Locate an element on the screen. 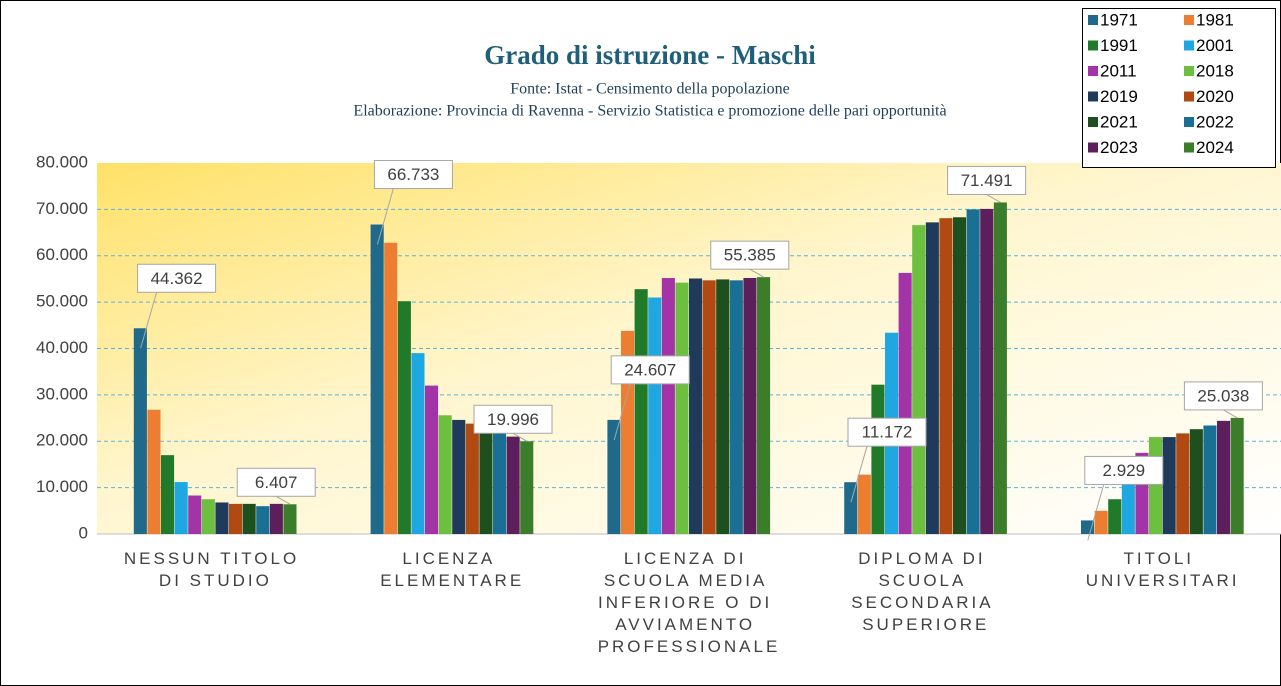 The width and height of the screenshot is (1281, 686). y-tick-label: 60.000 is located at coordinates (62, 254).